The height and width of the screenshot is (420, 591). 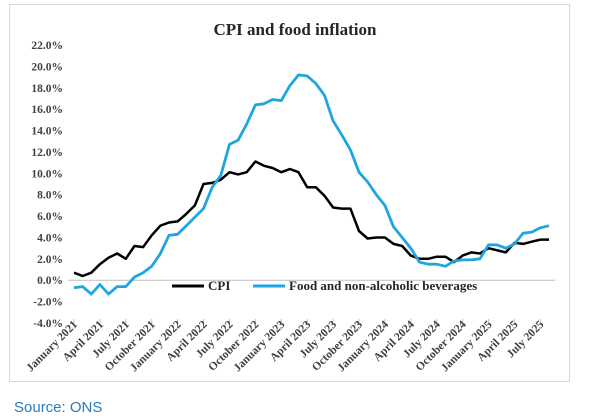 What do you see at coordinates (47, 89) in the screenshot?
I see `y-tick-label: 18.0%` at bounding box center [47, 89].